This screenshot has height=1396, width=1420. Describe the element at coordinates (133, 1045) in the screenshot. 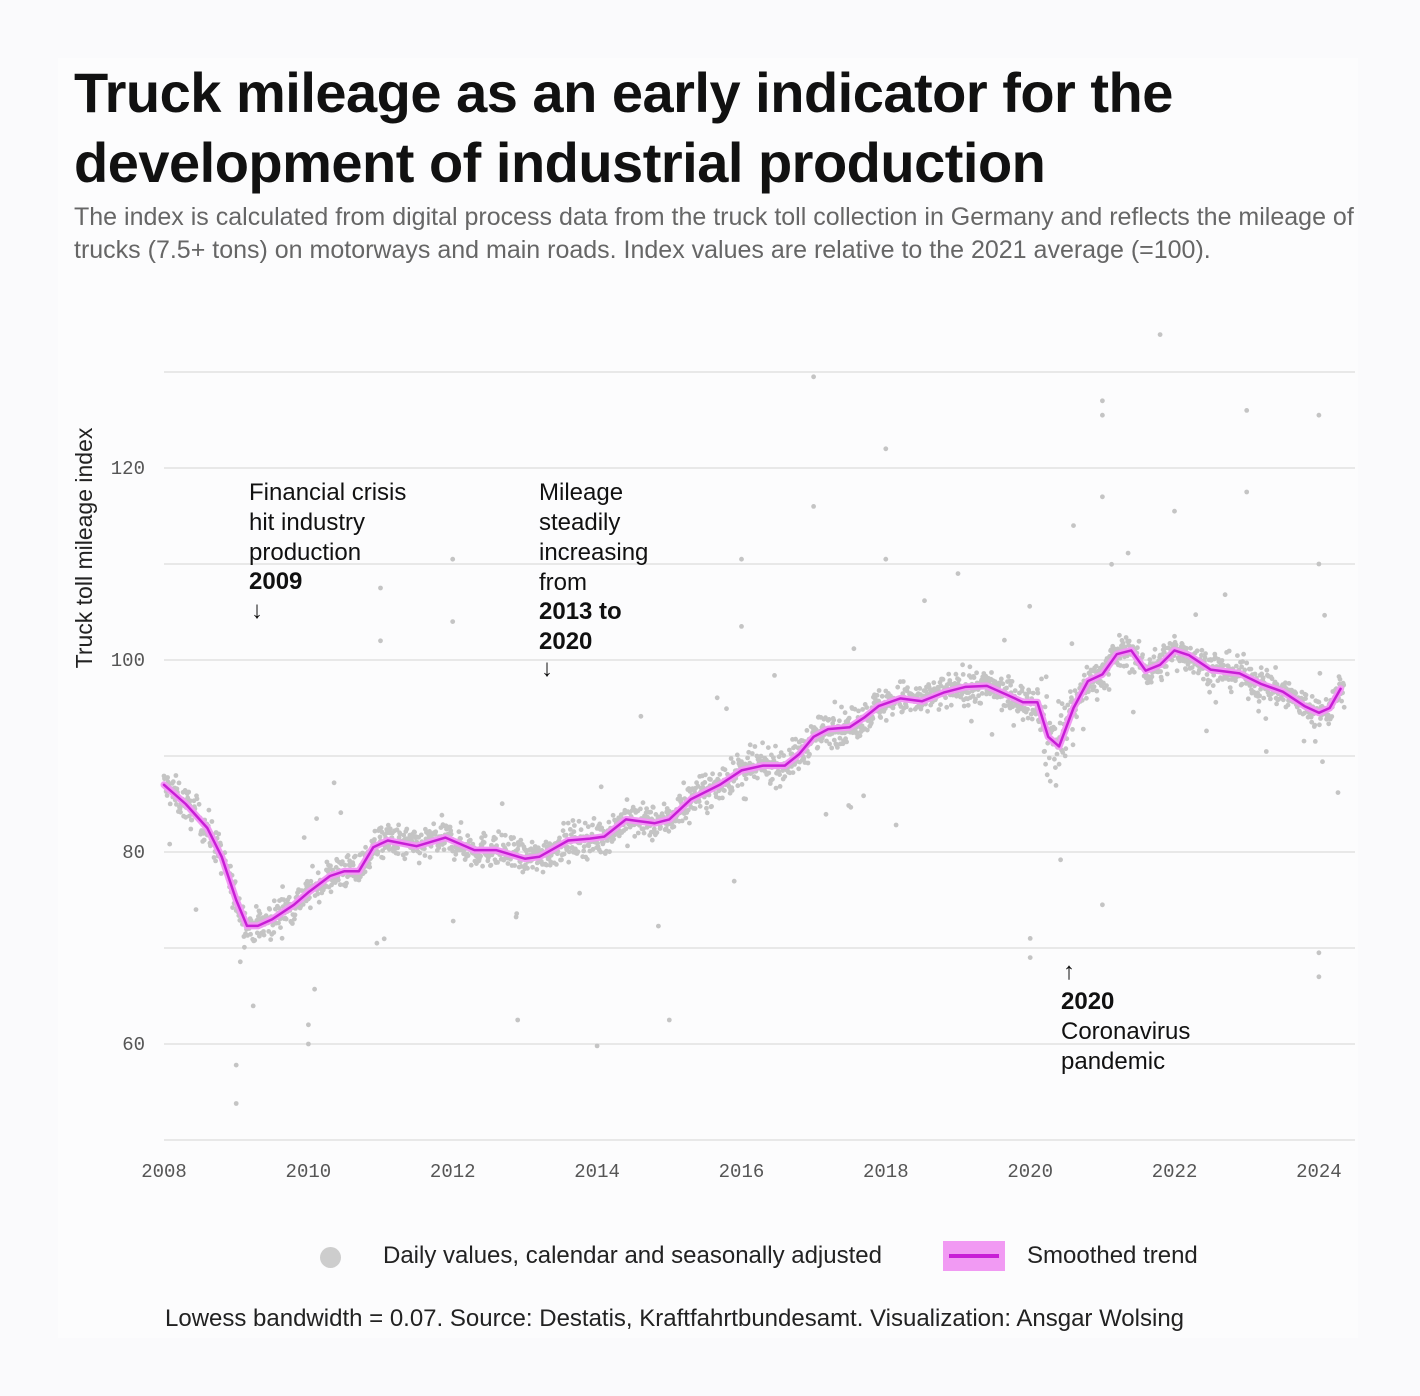

I see `y-tick-label: 60` at that location.